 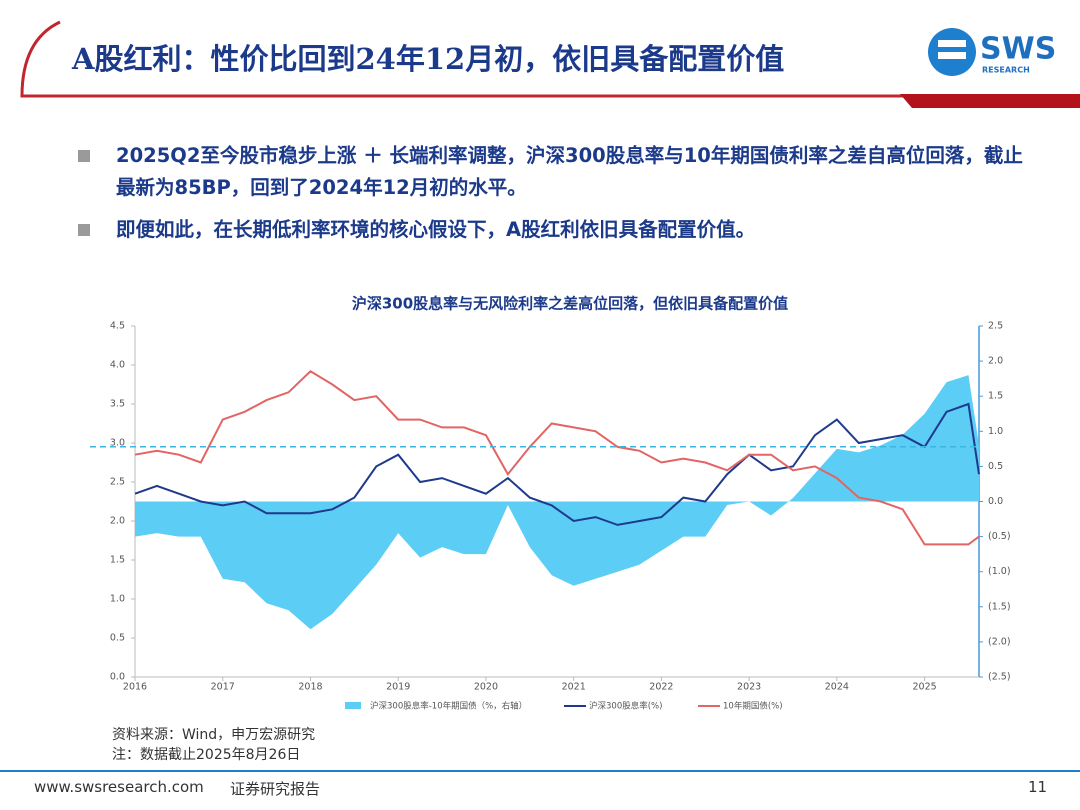 What do you see at coordinates (223, 687) in the screenshot?
I see `x-tick-label: 2017` at bounding box center [223, 687].